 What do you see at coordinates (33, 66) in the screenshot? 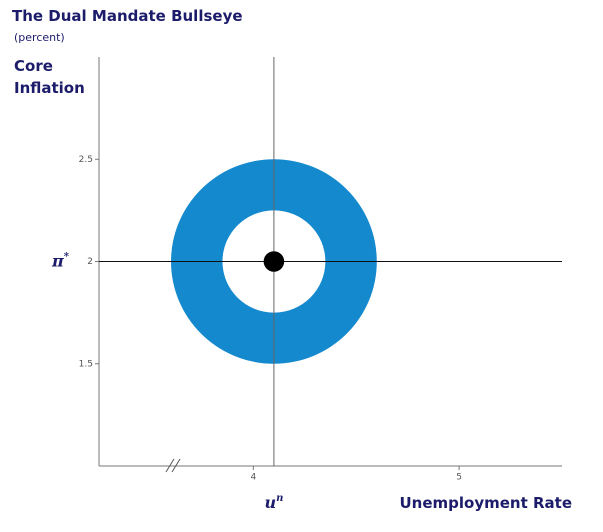
I see `y-axis-label: Core` at bounding box center [33, 66].